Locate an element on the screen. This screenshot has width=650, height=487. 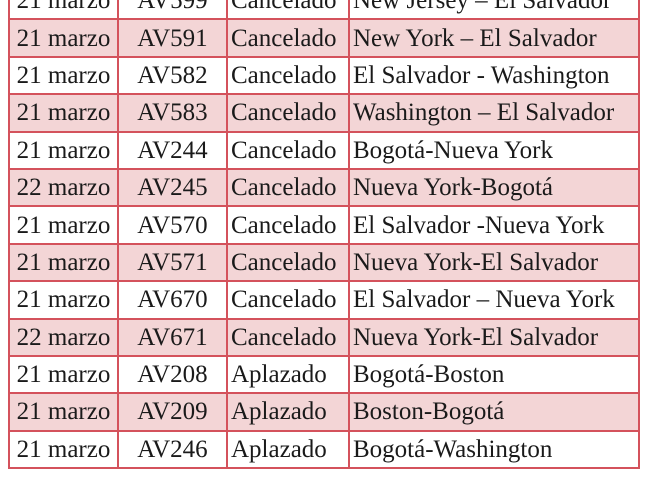
route-cell: New York – El Salvador is located at coordinates (494, 38).